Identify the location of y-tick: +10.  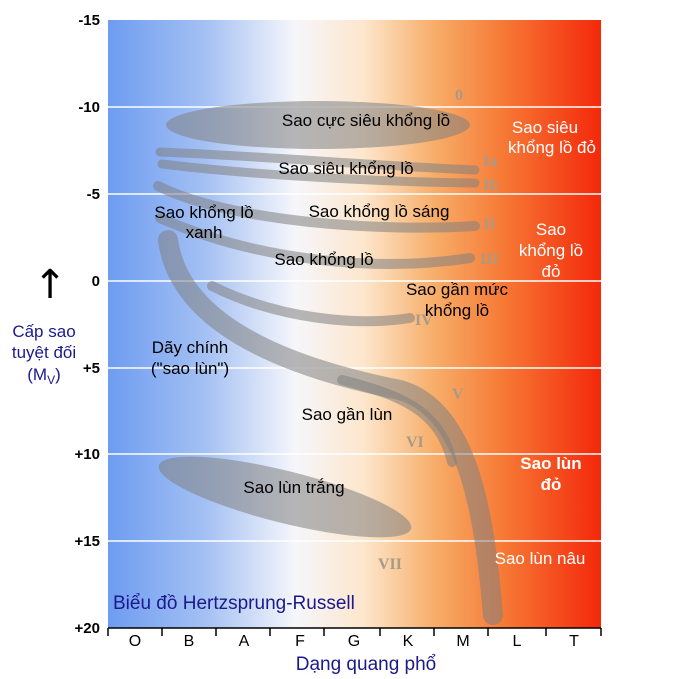
(87, 454).